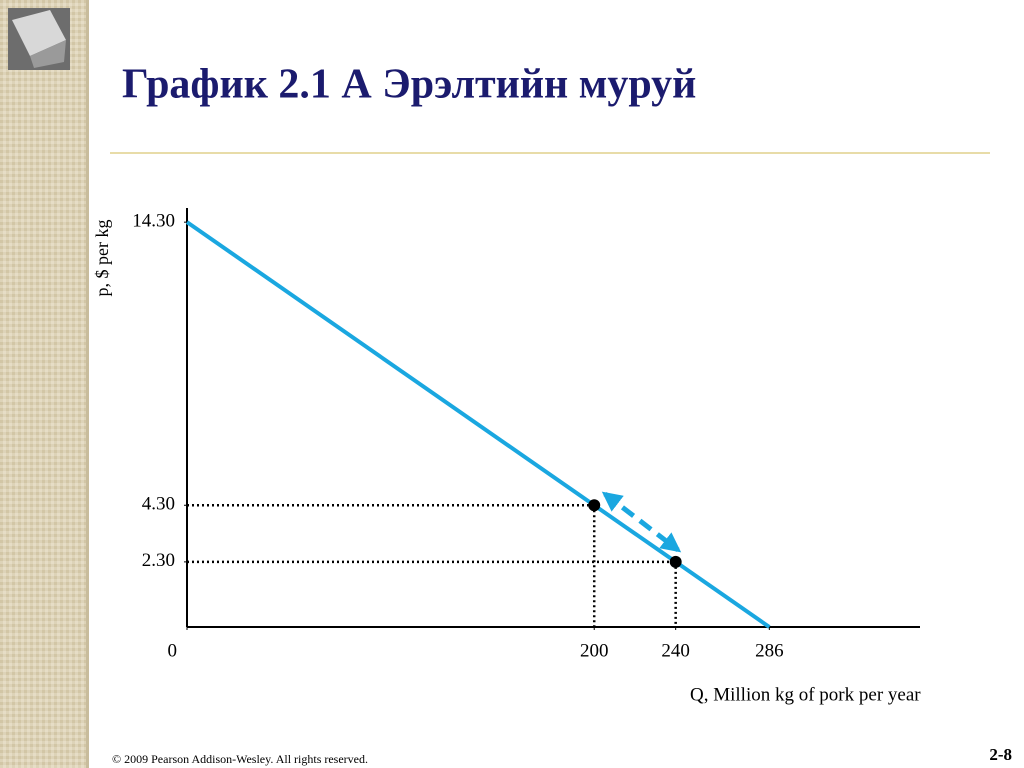 The width and height of the screenshot is (1024, 768). What do you see at coordinates (769, 650) in the screenshot?
I see `x-tick-label: 286` at bounding box center [769, 650].